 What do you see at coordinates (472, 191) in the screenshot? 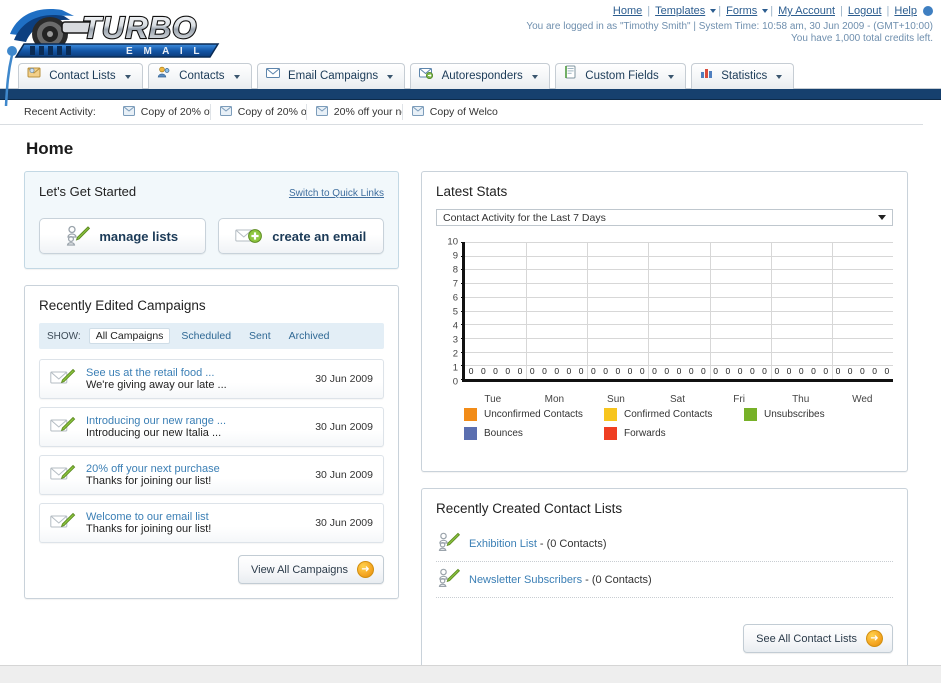
I see `latest-stats-title: Latest Stats` at bounding box center [472, 191].